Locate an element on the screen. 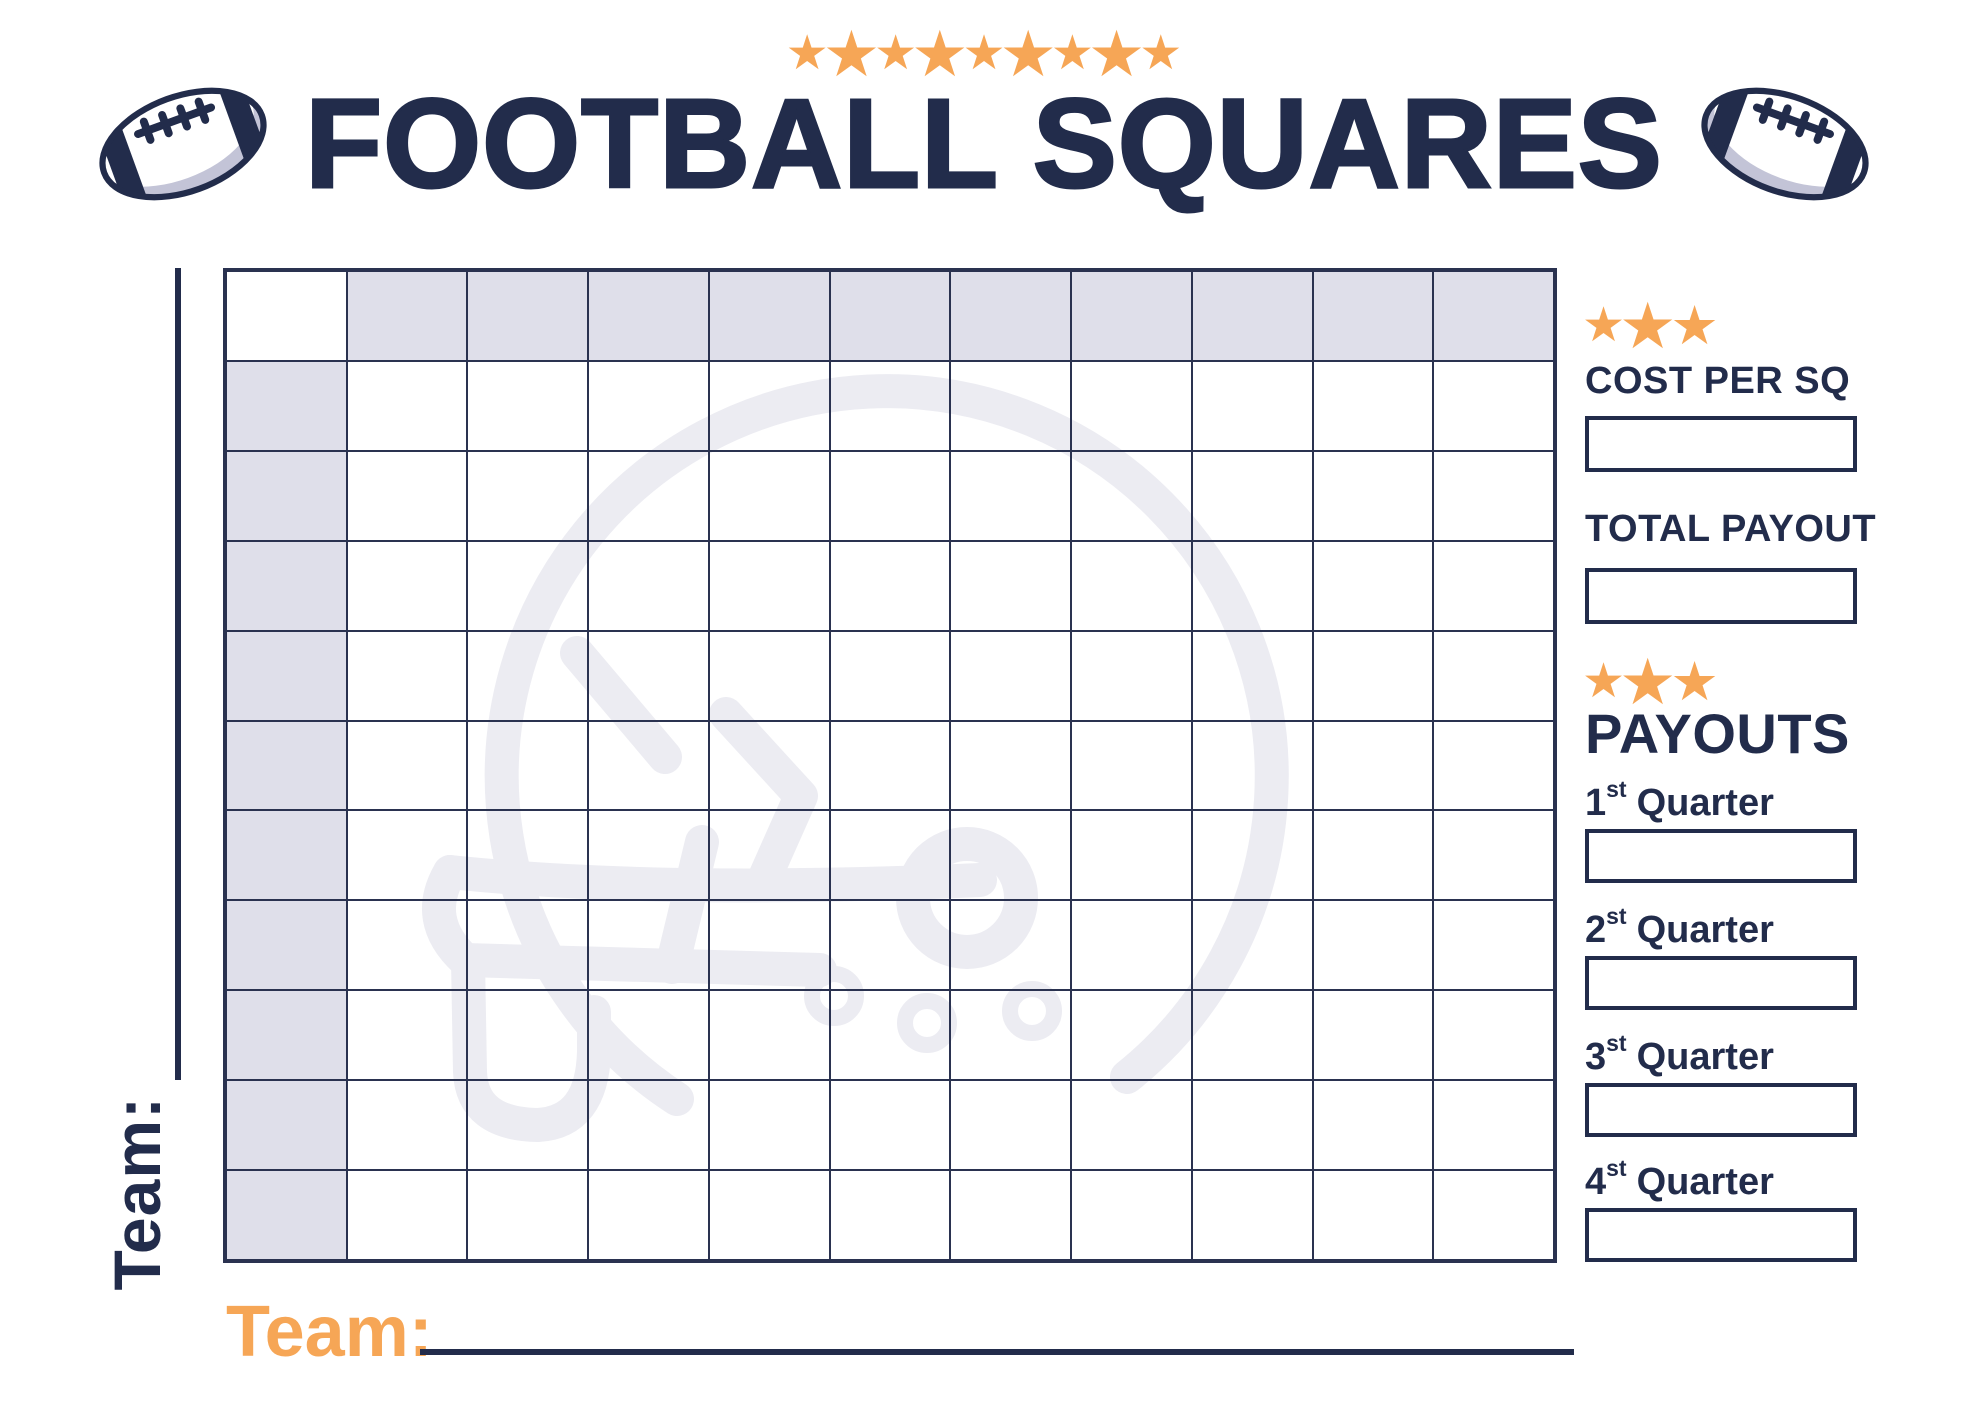  quarter-3-payout-input is located at coordinates (1721, 1110).